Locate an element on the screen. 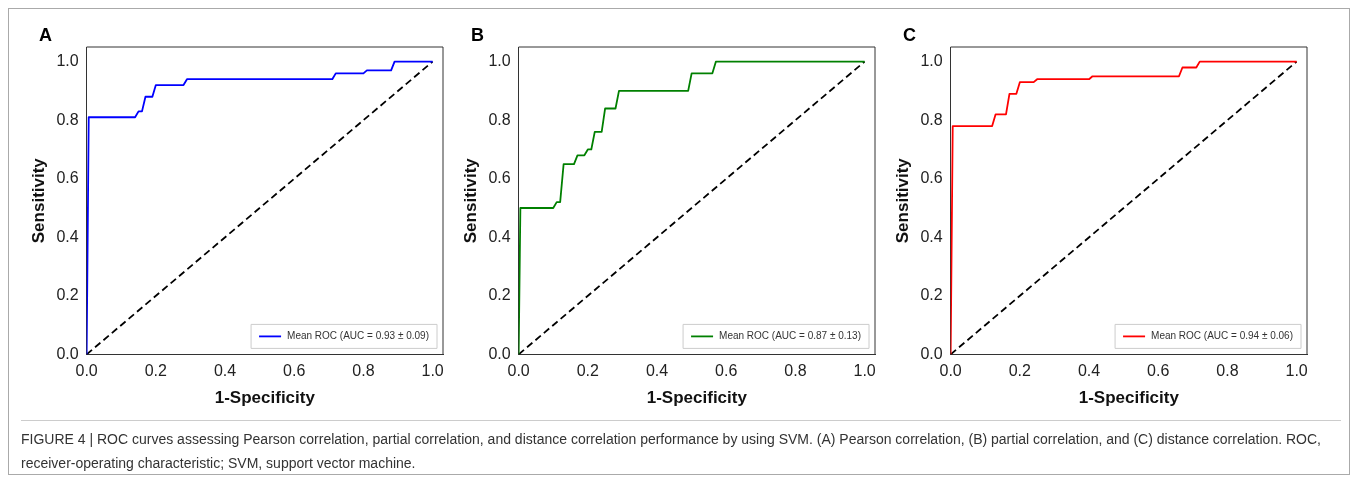 This screenshot has height=483, width=1359. legend-label: Mean ROC (AUC = 0.94 ± 0.06) is located at coordinates (1222, 336).